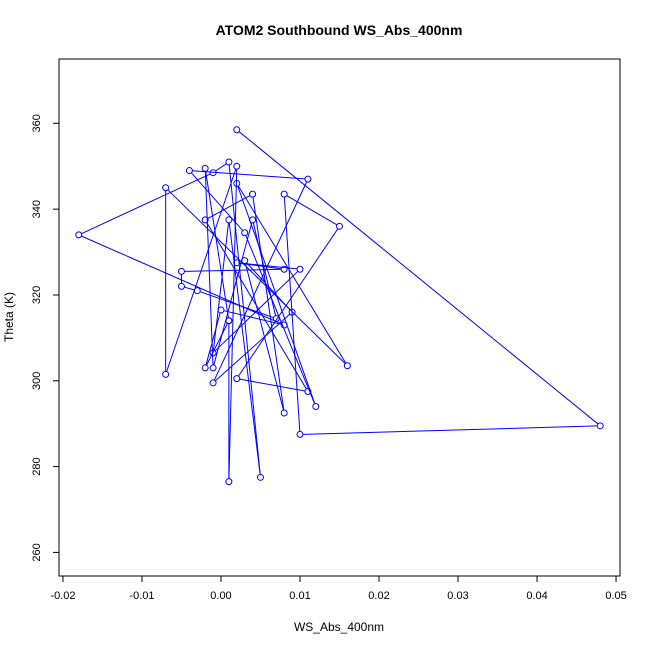 This screenshot has width=650, height=650. What do you see at coordinates (339, 30) in the screenshot?
I see `chart-title: ATOM2 Southbound WS_Abs_400nm` at bounding box center [339, 30].